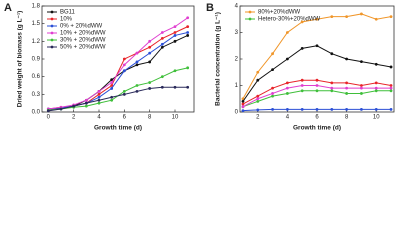 This screenshot has width=400, height=240. What do you see at coordinates (279, 13) in the screenshot?
I see `legend-label: 80%+20%dWW` at bounding box center [279, 13].